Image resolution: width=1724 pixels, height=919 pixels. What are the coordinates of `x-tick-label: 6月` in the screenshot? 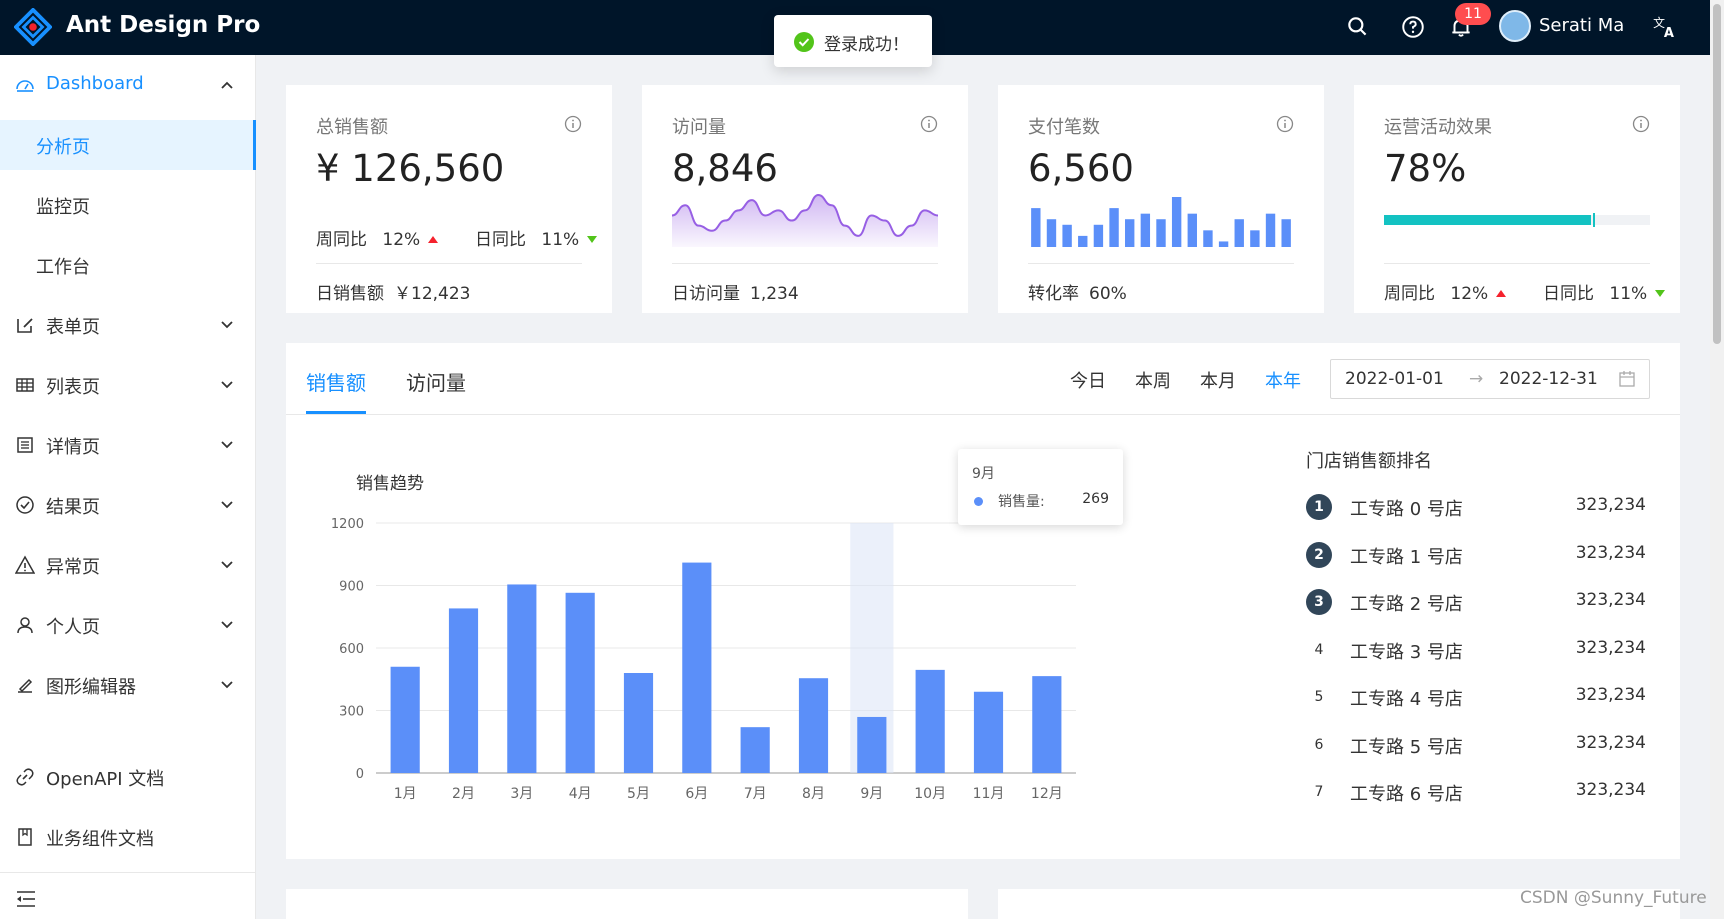 It's located at (696, 794).